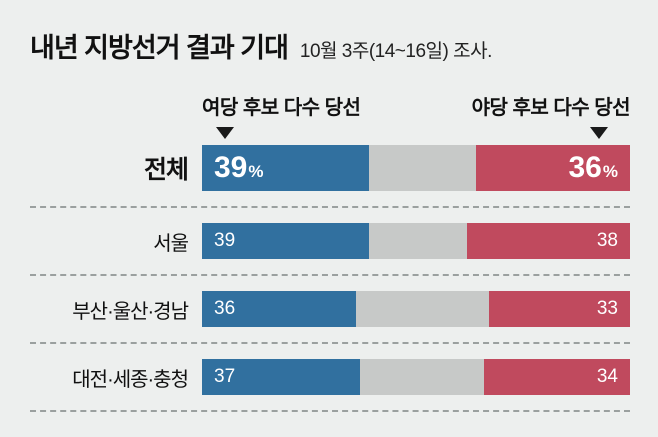 This screenshot has width=658, height=437. I want to click on stacked-bar: 36 33, so click(416, 309).